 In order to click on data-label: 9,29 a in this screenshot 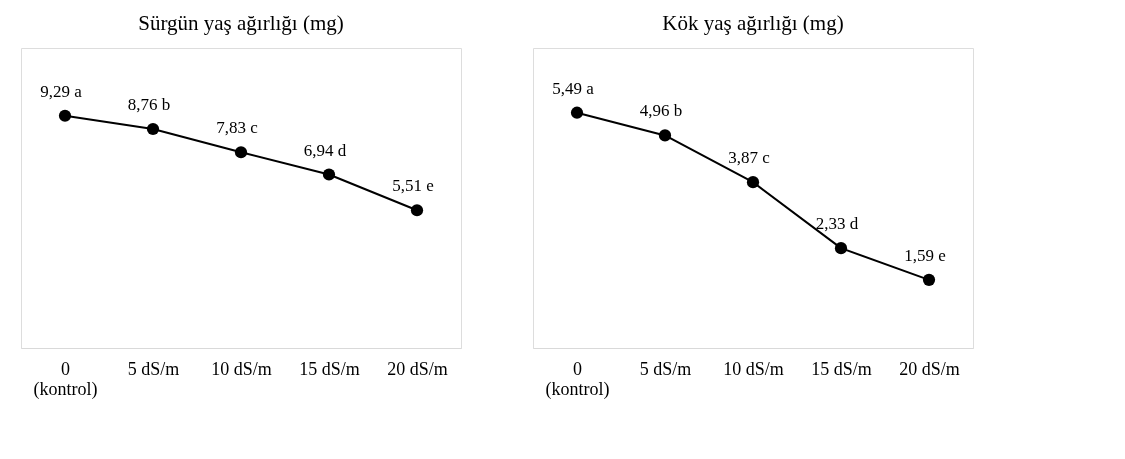, I will do `click(61, 91)`.